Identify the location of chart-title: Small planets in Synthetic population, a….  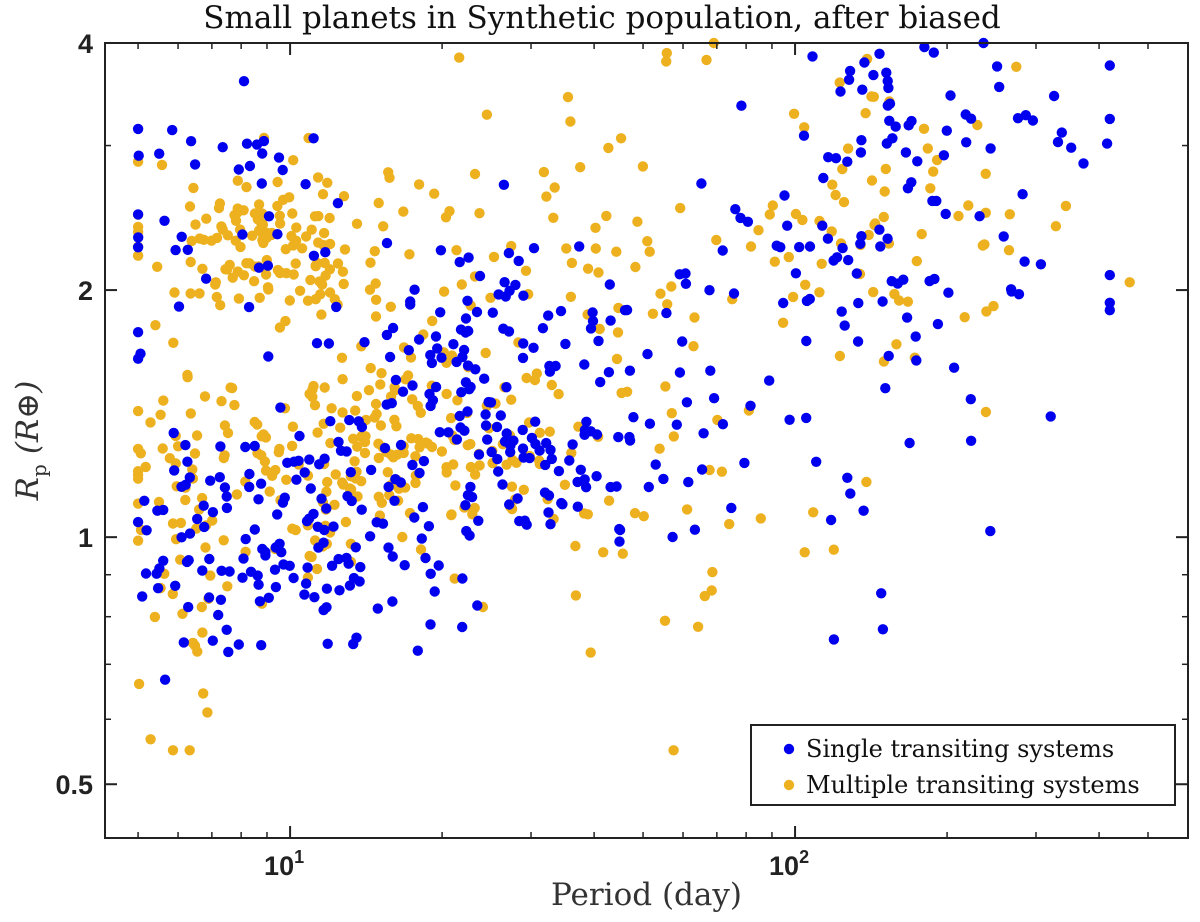
(602, 18).